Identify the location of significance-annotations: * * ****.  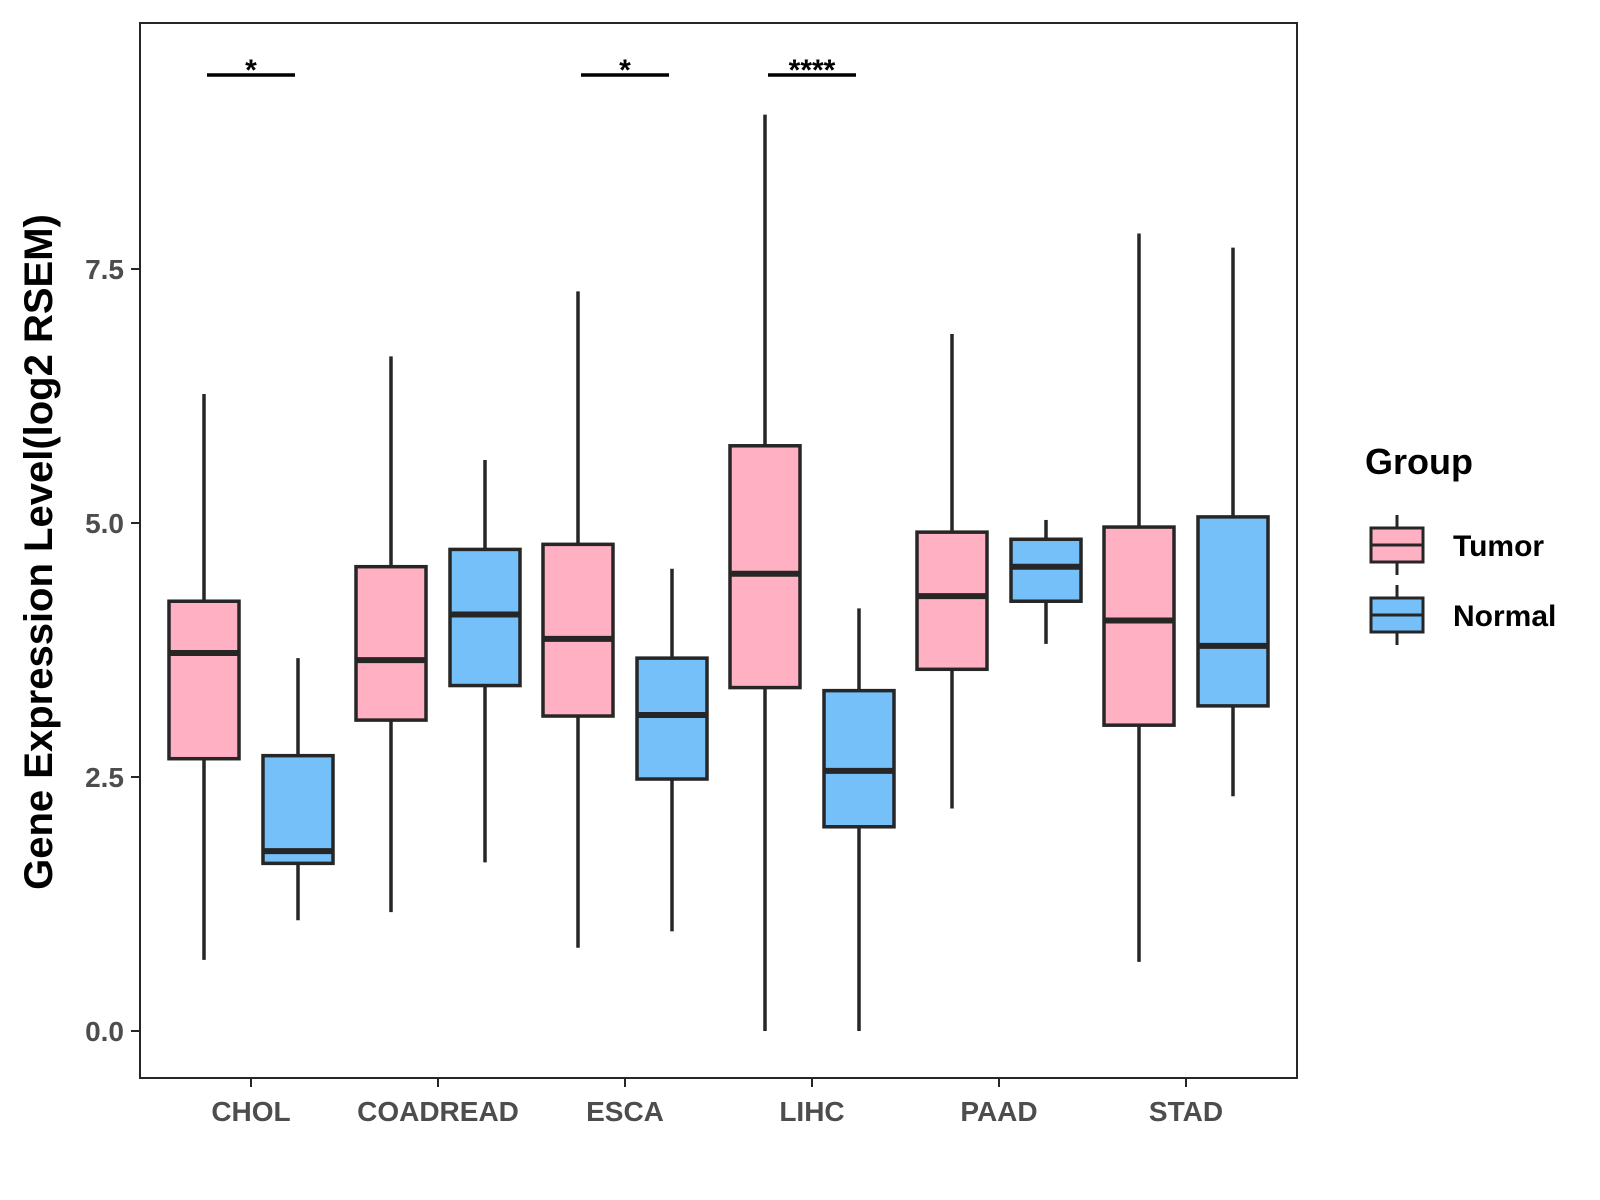
(531, 70).